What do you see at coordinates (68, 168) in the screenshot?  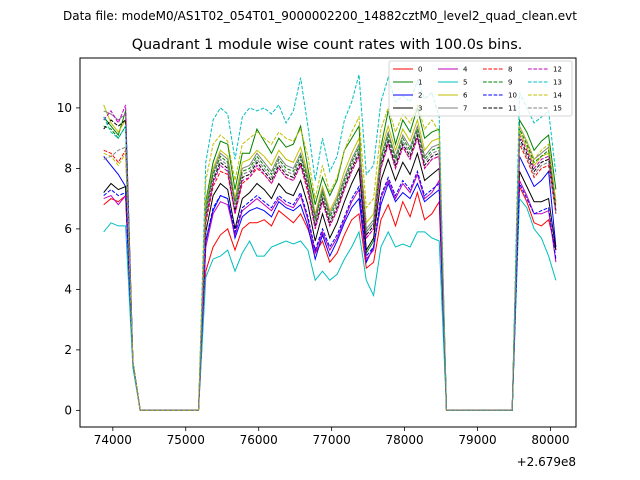 I see `y-tick-label: 8` at bounding box center [68, 168].